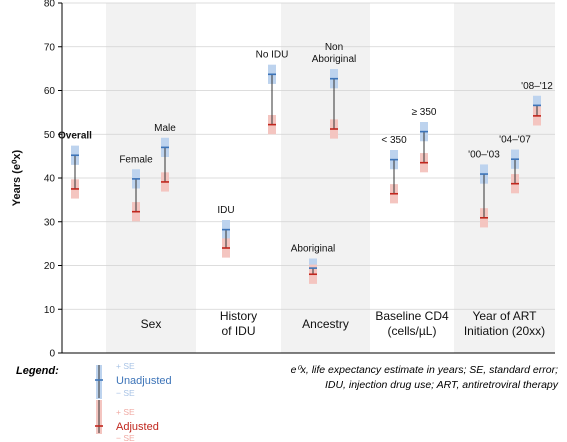 This screenshot has height=442, width=567. I want to click on point-label: < 350, so click(394, 140).